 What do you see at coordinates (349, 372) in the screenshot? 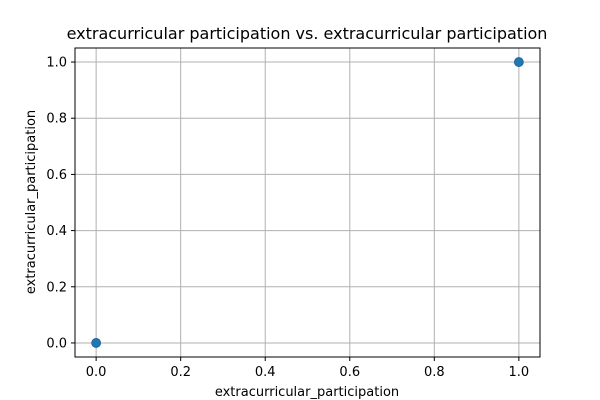
I see `x-tick-label: 0.6` at bounding box center [349, 372].